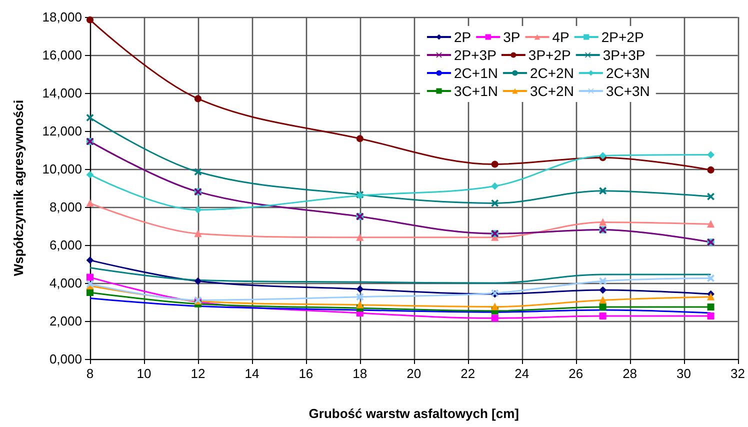 The width and height of the screenshot is (748, 427). What do you see at coordinates (360, 373) in the screenshot?
I see `x-tick-label: 18` at bounding box center [360, 373].